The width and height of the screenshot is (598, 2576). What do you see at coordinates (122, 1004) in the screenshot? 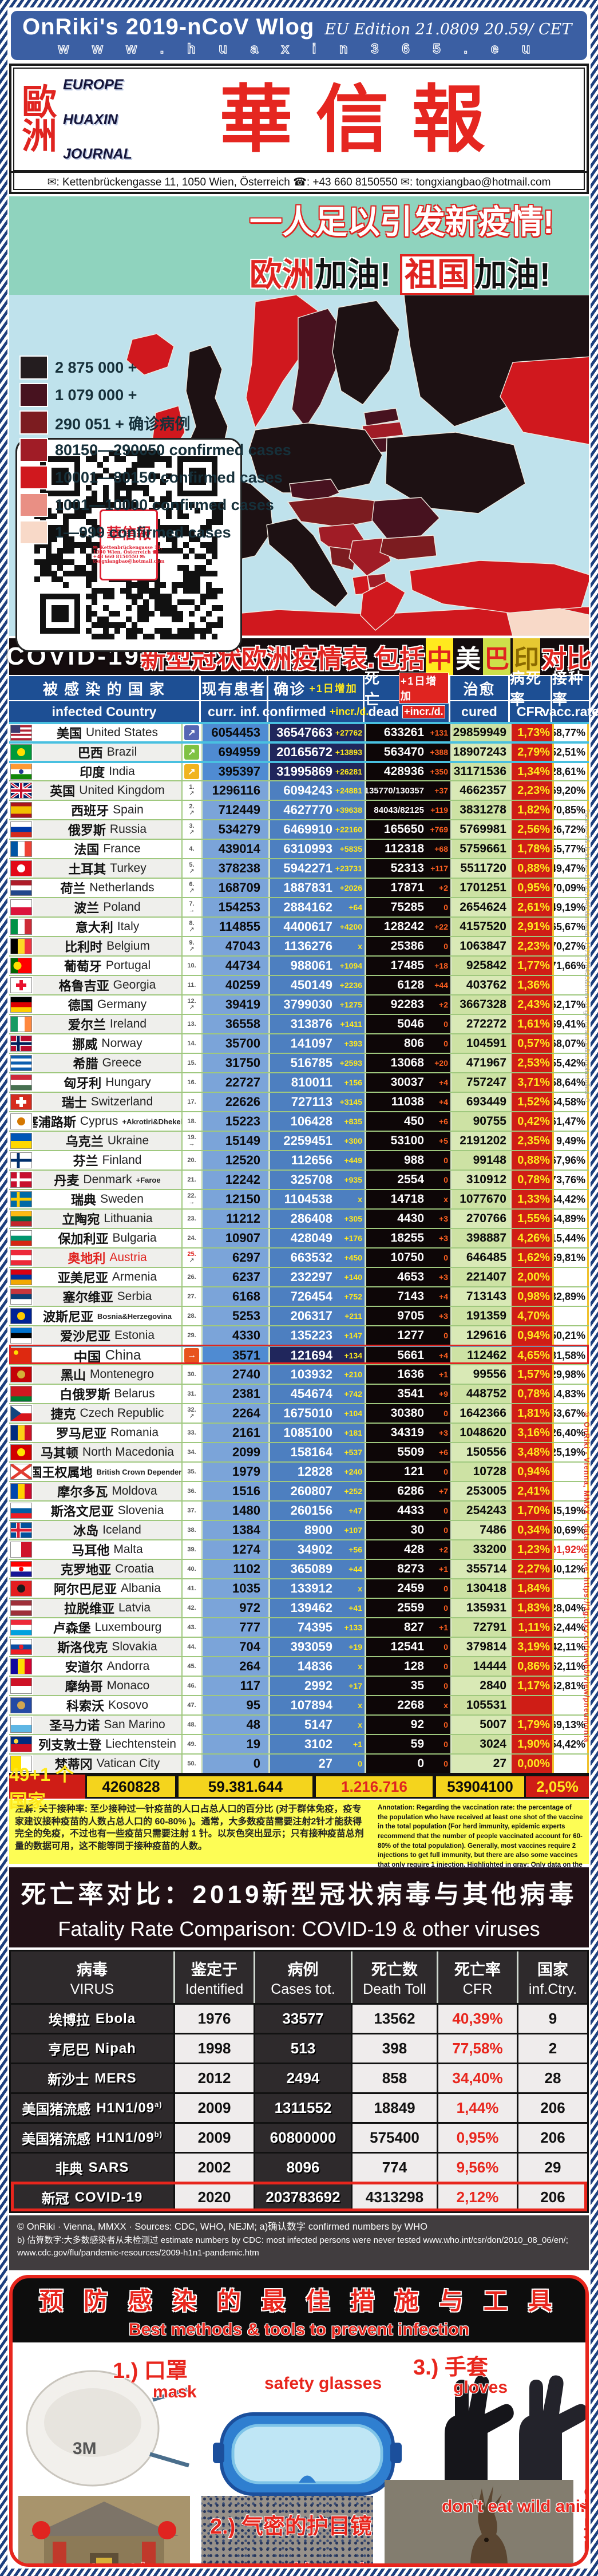
I see `country-name-en: Germany` at bounding box center [122, 1004].